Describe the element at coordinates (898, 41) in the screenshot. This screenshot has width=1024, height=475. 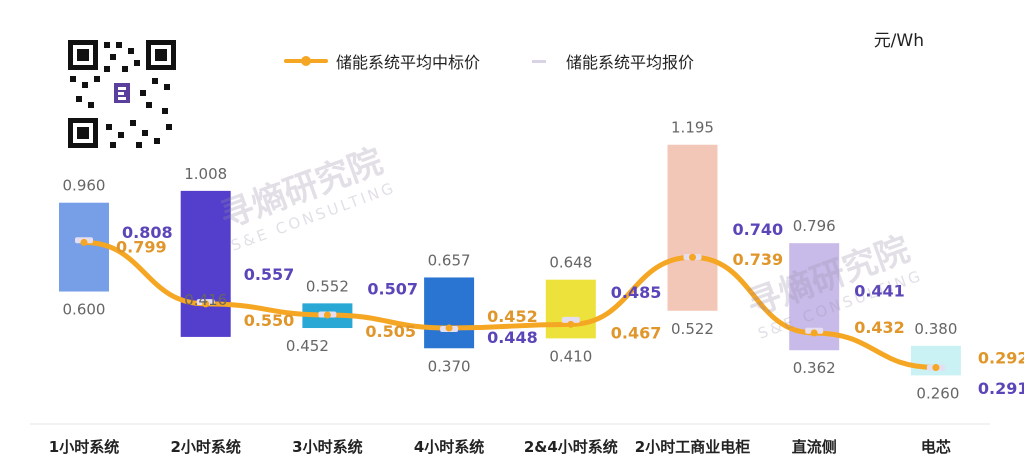
I see `unit-label: 元/Wh` at that location.